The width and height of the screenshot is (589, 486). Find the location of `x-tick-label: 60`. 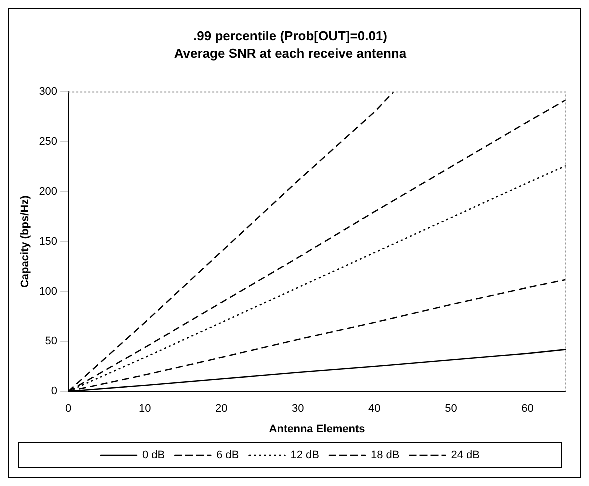

x-tick-label: 60 is located at coordinates (528, 409).